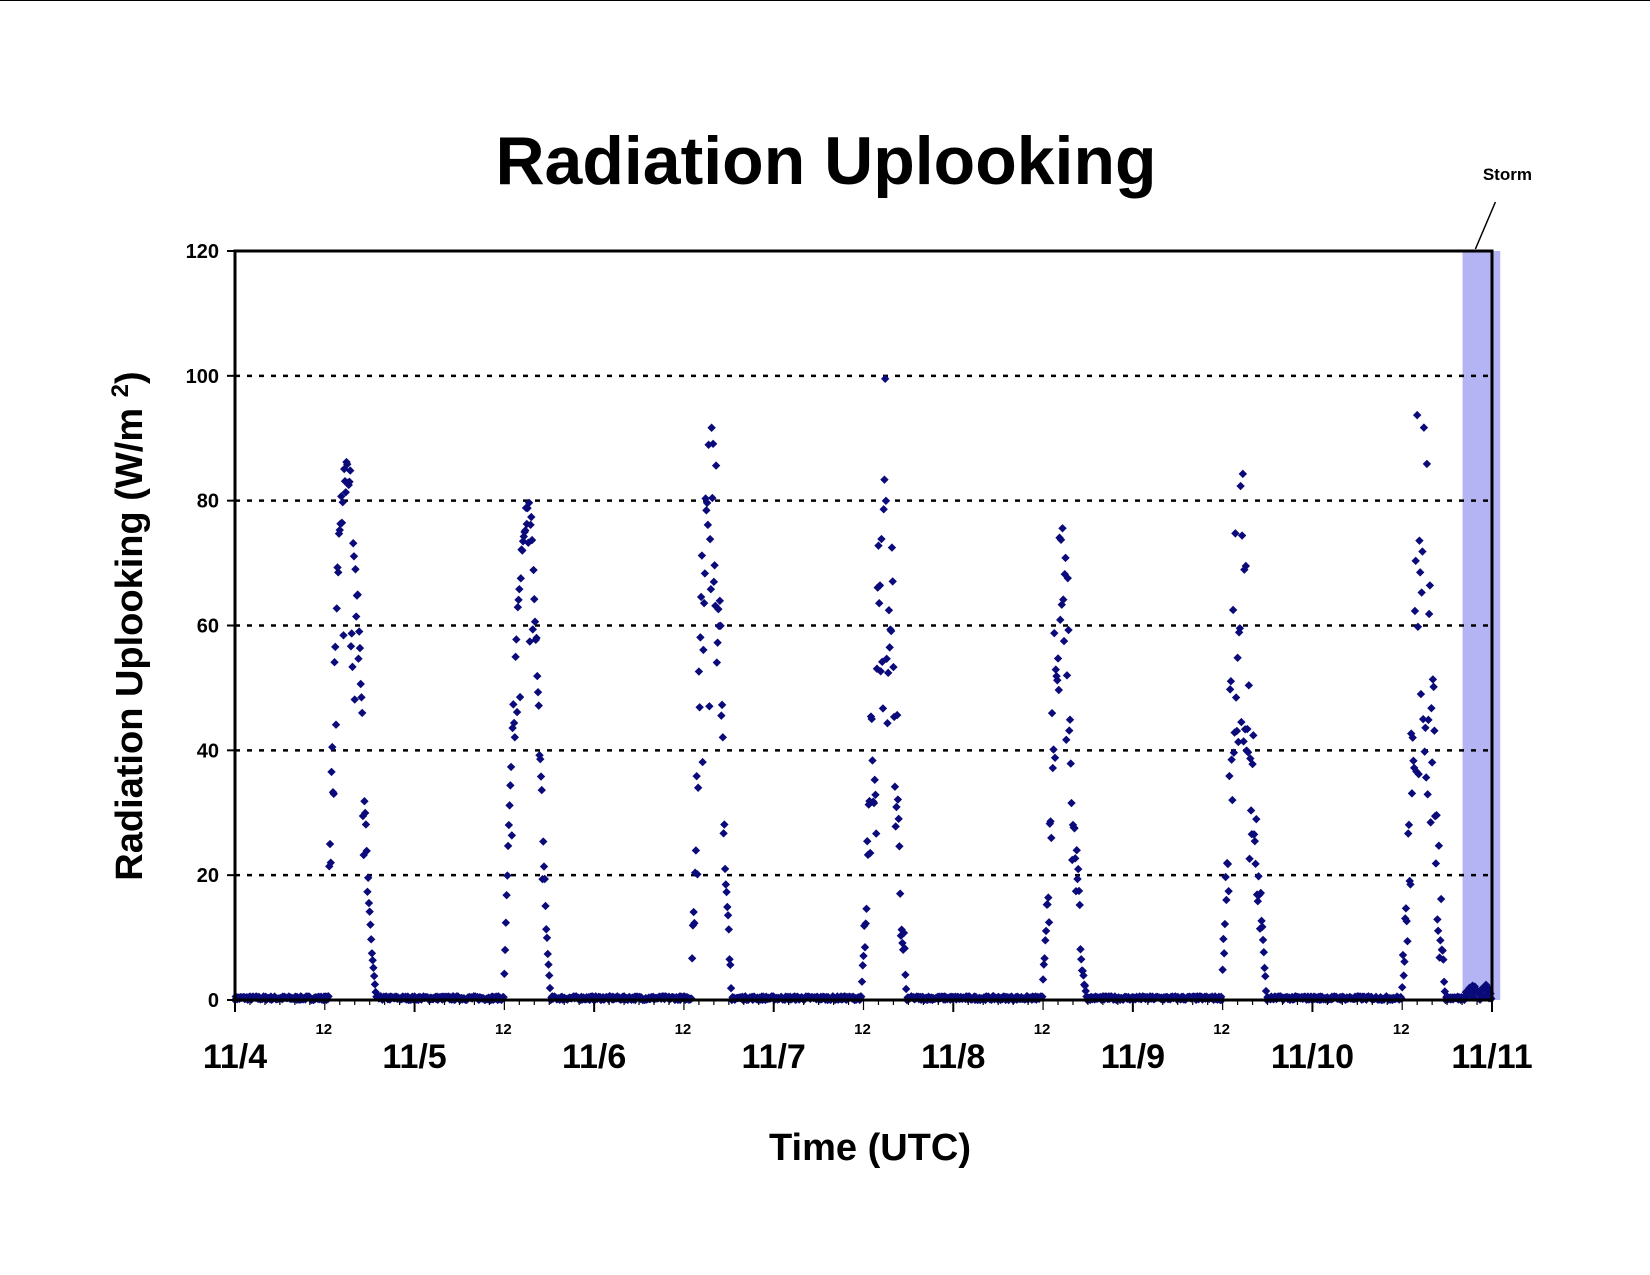  What do you see at coordinates (953, 1057) in the screenshot?
I see `x-day-label: 11/8` at bounding box center [953, 1057].